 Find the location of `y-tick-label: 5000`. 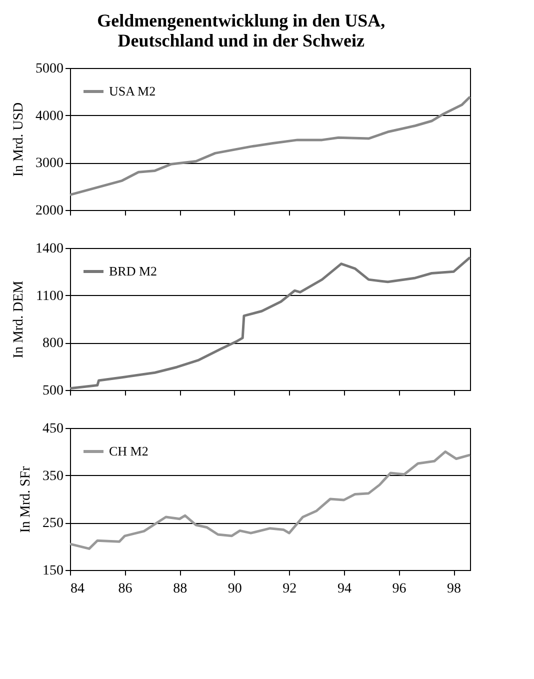

y-tick-label: 5000 is located at coordinates (50, 69).